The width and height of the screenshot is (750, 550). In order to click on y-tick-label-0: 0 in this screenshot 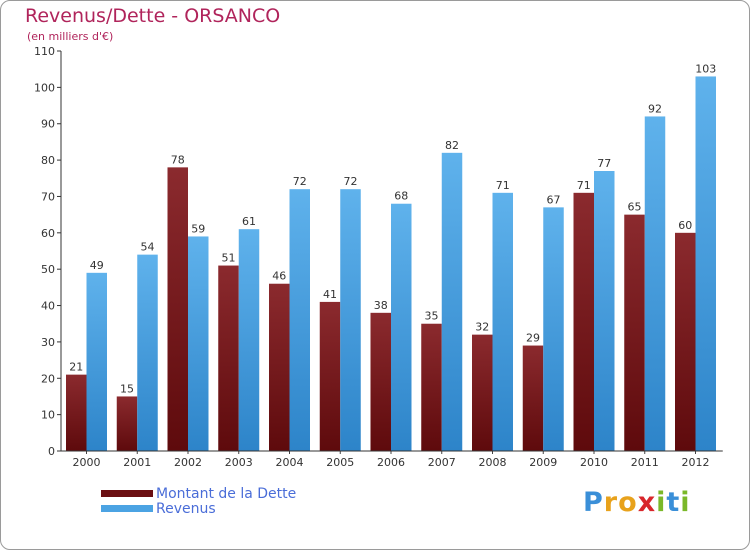, I will do `click(51, 451)`.